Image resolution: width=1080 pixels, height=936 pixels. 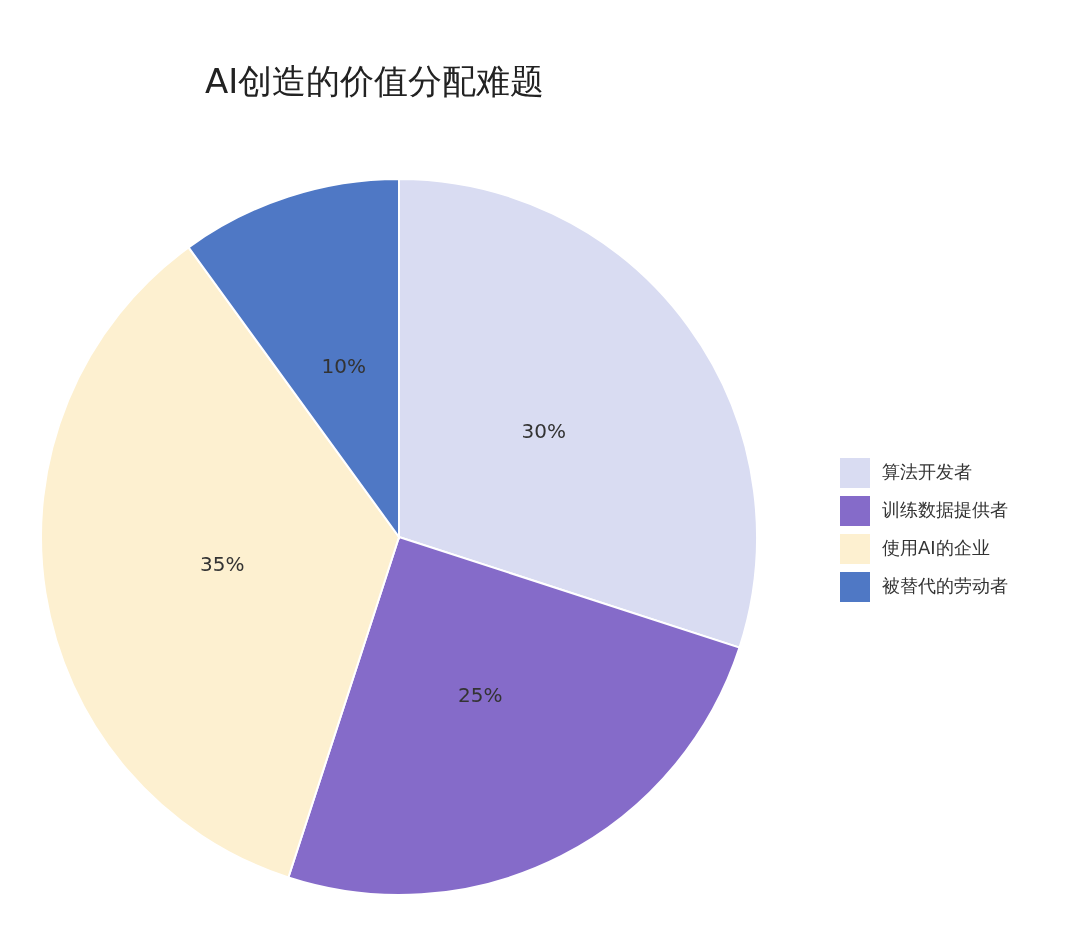 I want to click on legend-label: 算法开发者, so click(x=927, y=471).